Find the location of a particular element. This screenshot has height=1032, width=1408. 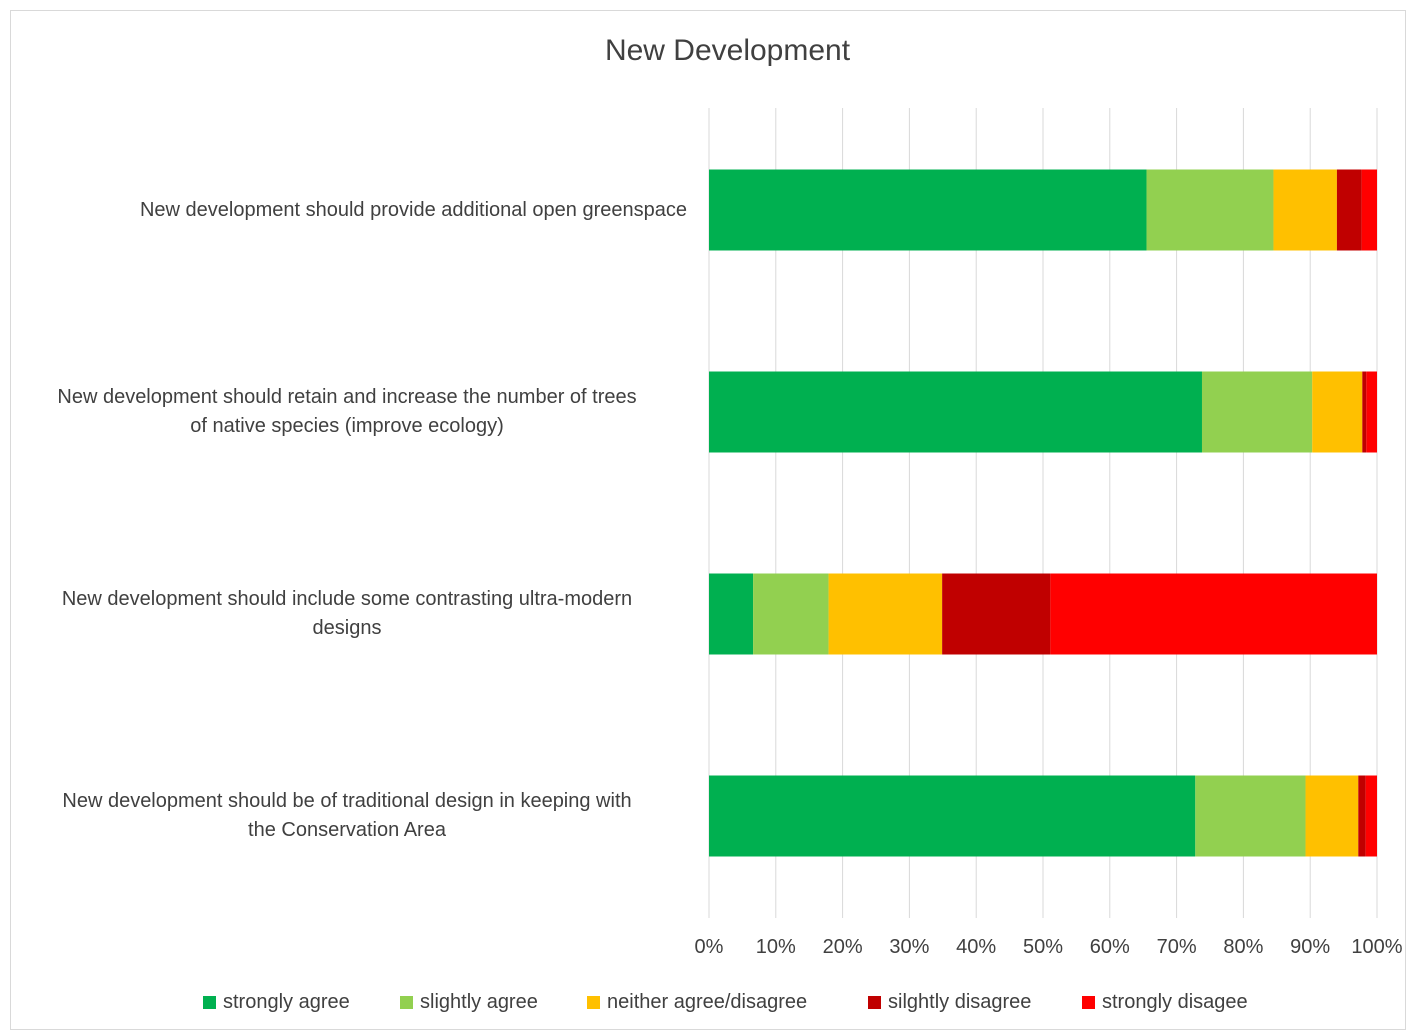

x-tick-label-3: 30% is located at coordinates (909, 947).